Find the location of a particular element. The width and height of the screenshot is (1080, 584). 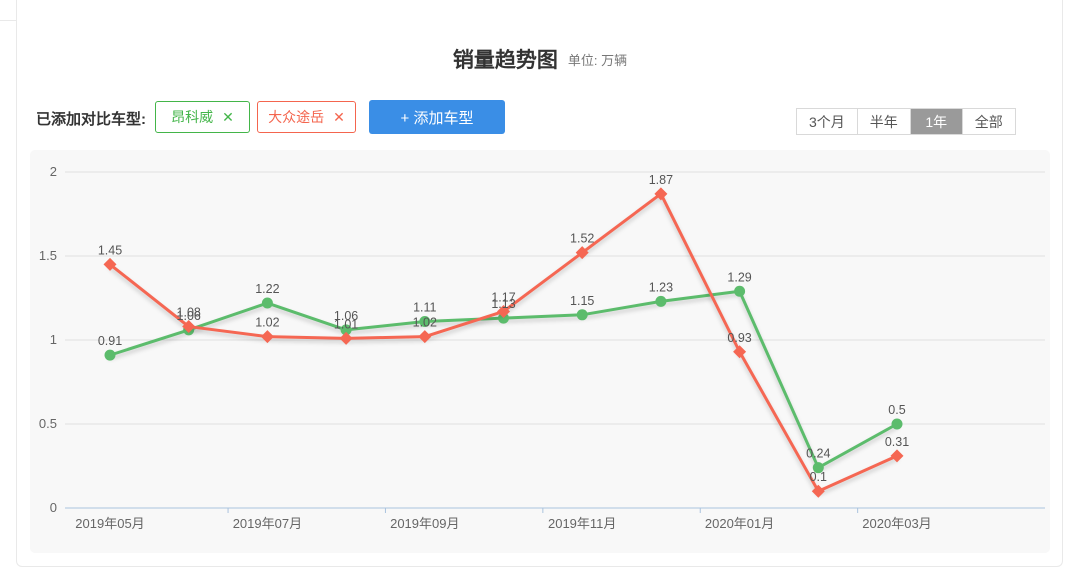

svg-text: 0.24 is located at coordinates (818, 454).